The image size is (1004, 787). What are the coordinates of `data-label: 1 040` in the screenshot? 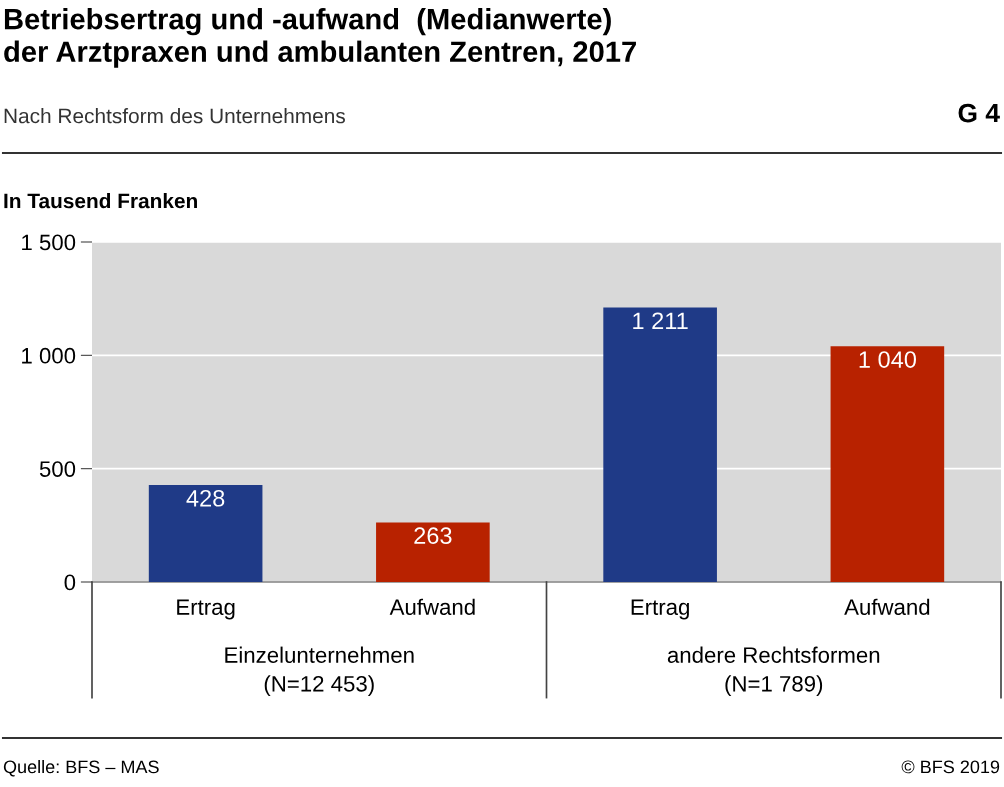 It's located at (887, 359).